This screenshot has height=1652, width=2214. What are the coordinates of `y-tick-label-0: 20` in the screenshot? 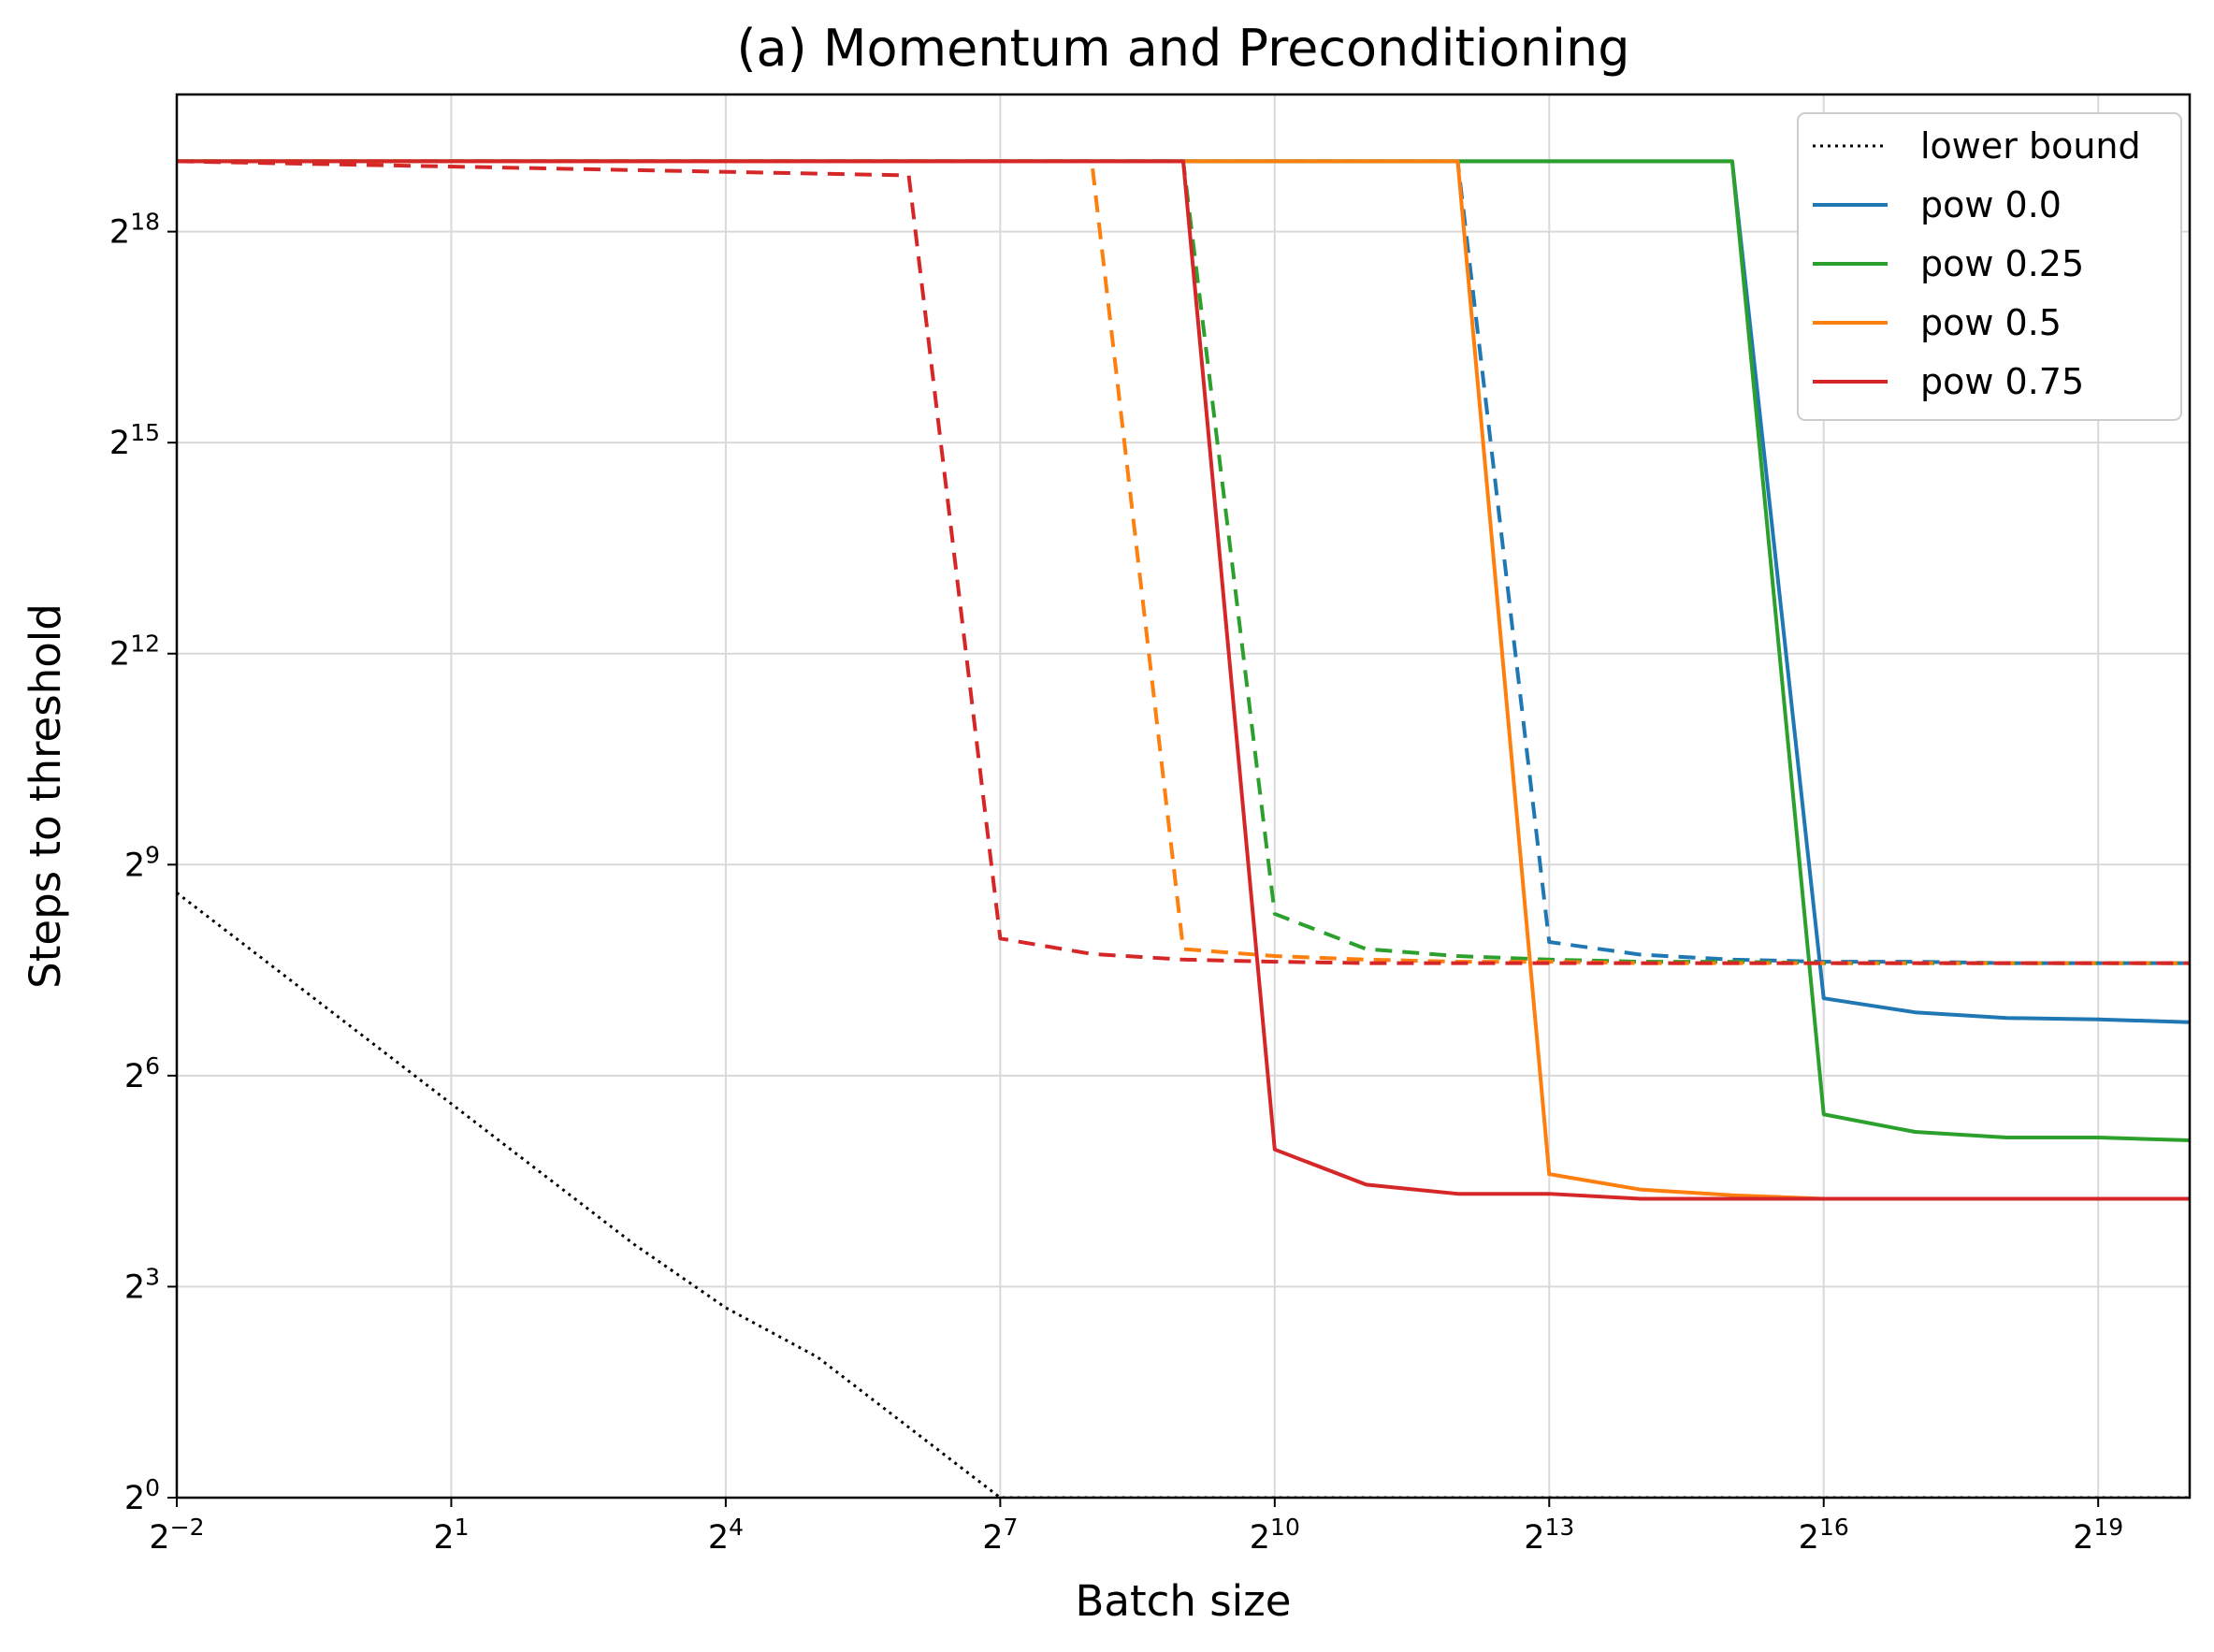 It's located at (142, 1496).